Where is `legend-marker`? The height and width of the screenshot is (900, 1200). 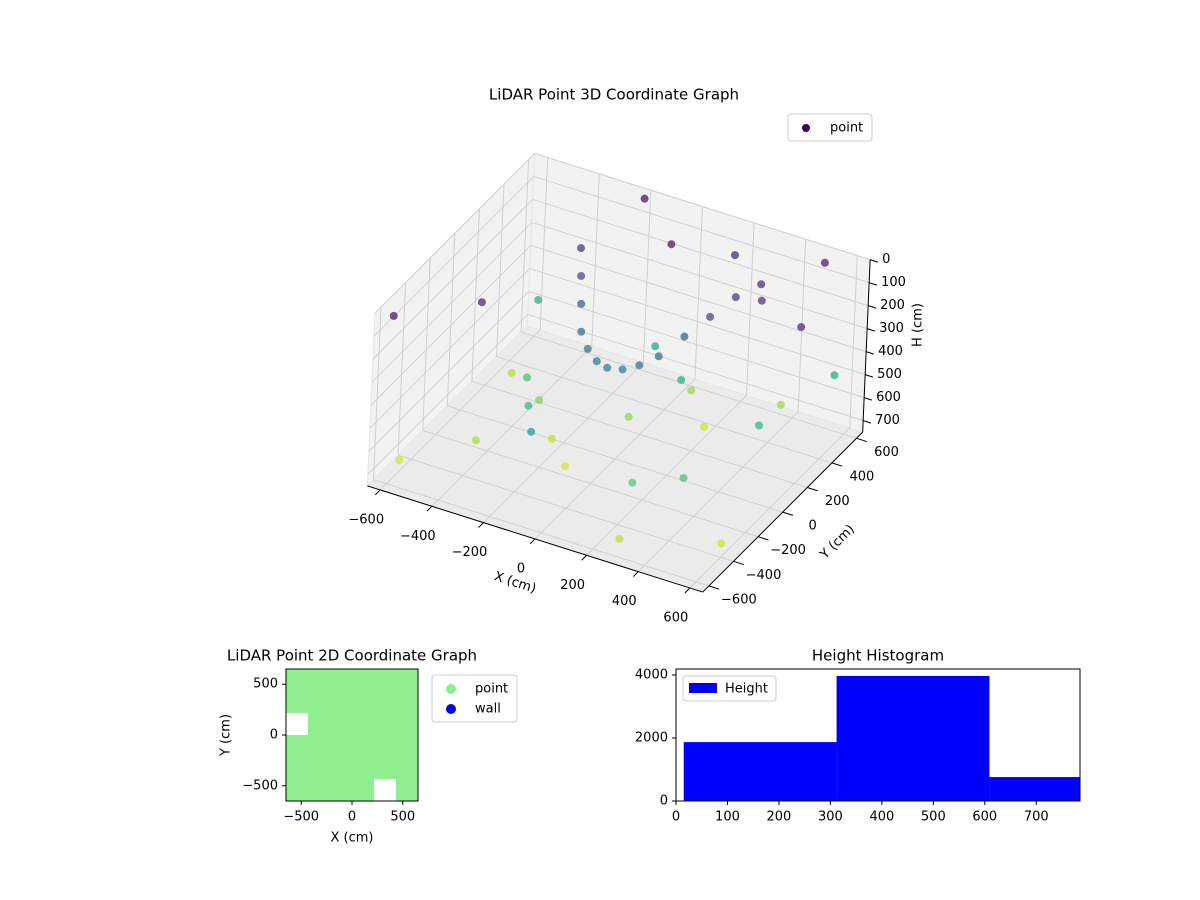
legend-marker is located at coordinates (451, 689).